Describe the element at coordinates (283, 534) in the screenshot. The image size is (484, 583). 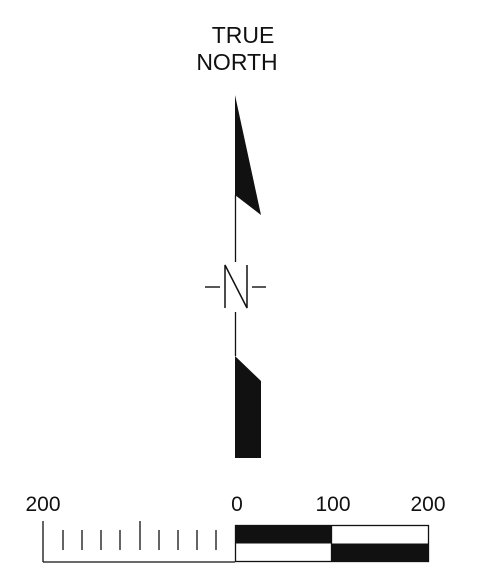
I see `scale-block-0-100-top` at that location.